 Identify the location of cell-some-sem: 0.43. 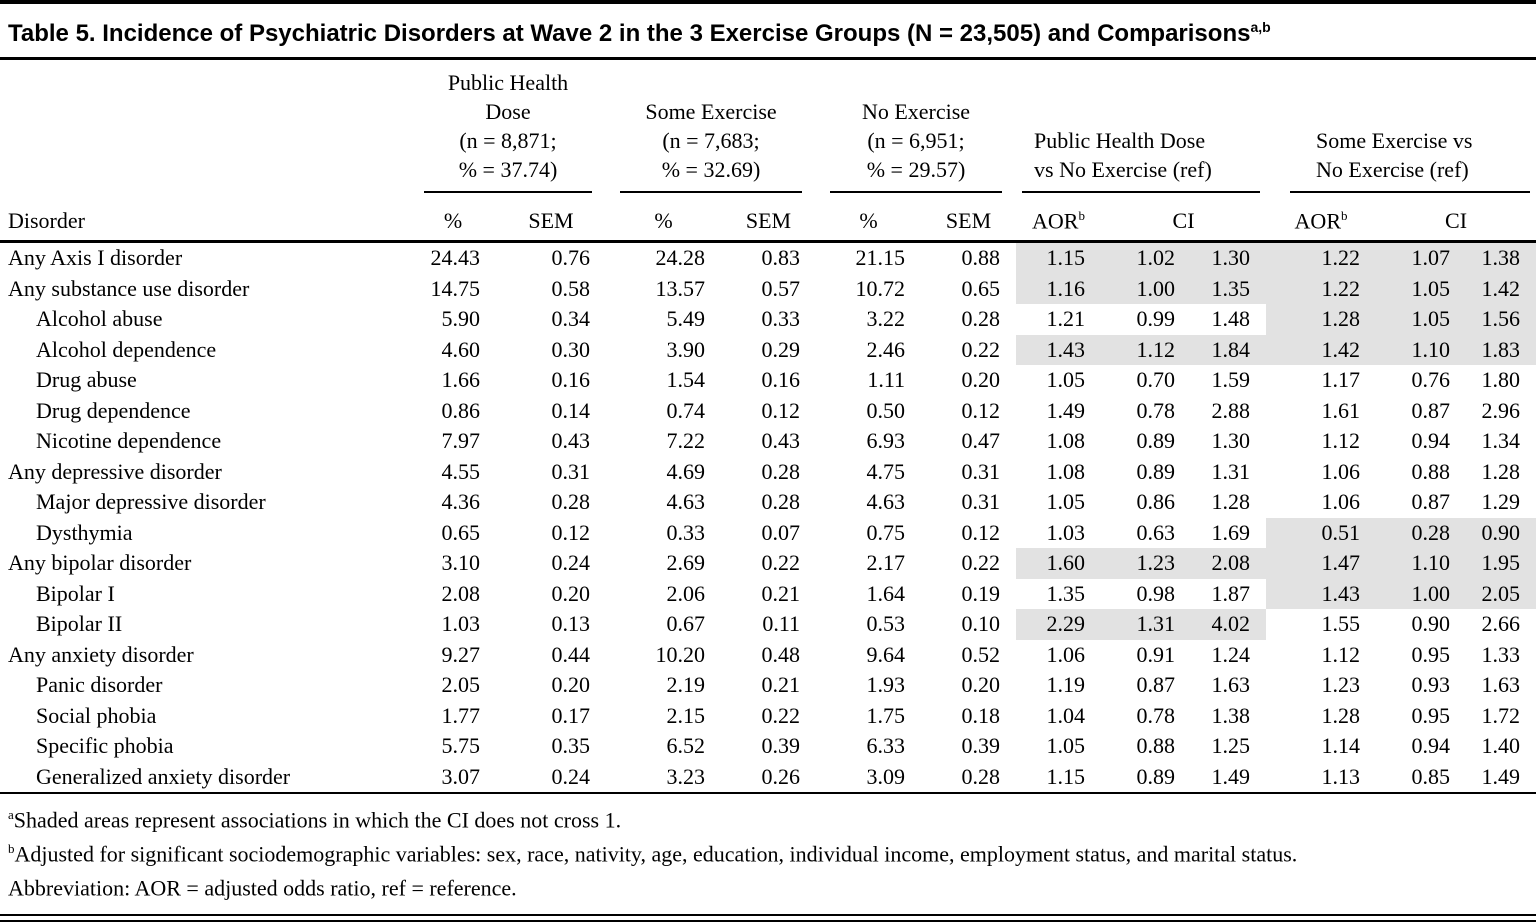
(781, 441).